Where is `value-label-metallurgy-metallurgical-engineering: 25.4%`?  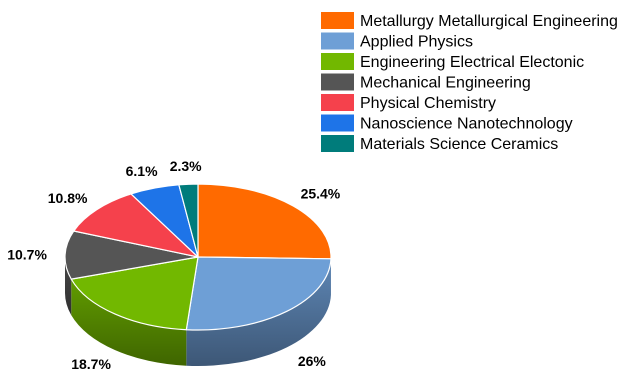
value-label-metallurgy-metallurgical-engineering: 25.4% is located at coordinates (321, 193).